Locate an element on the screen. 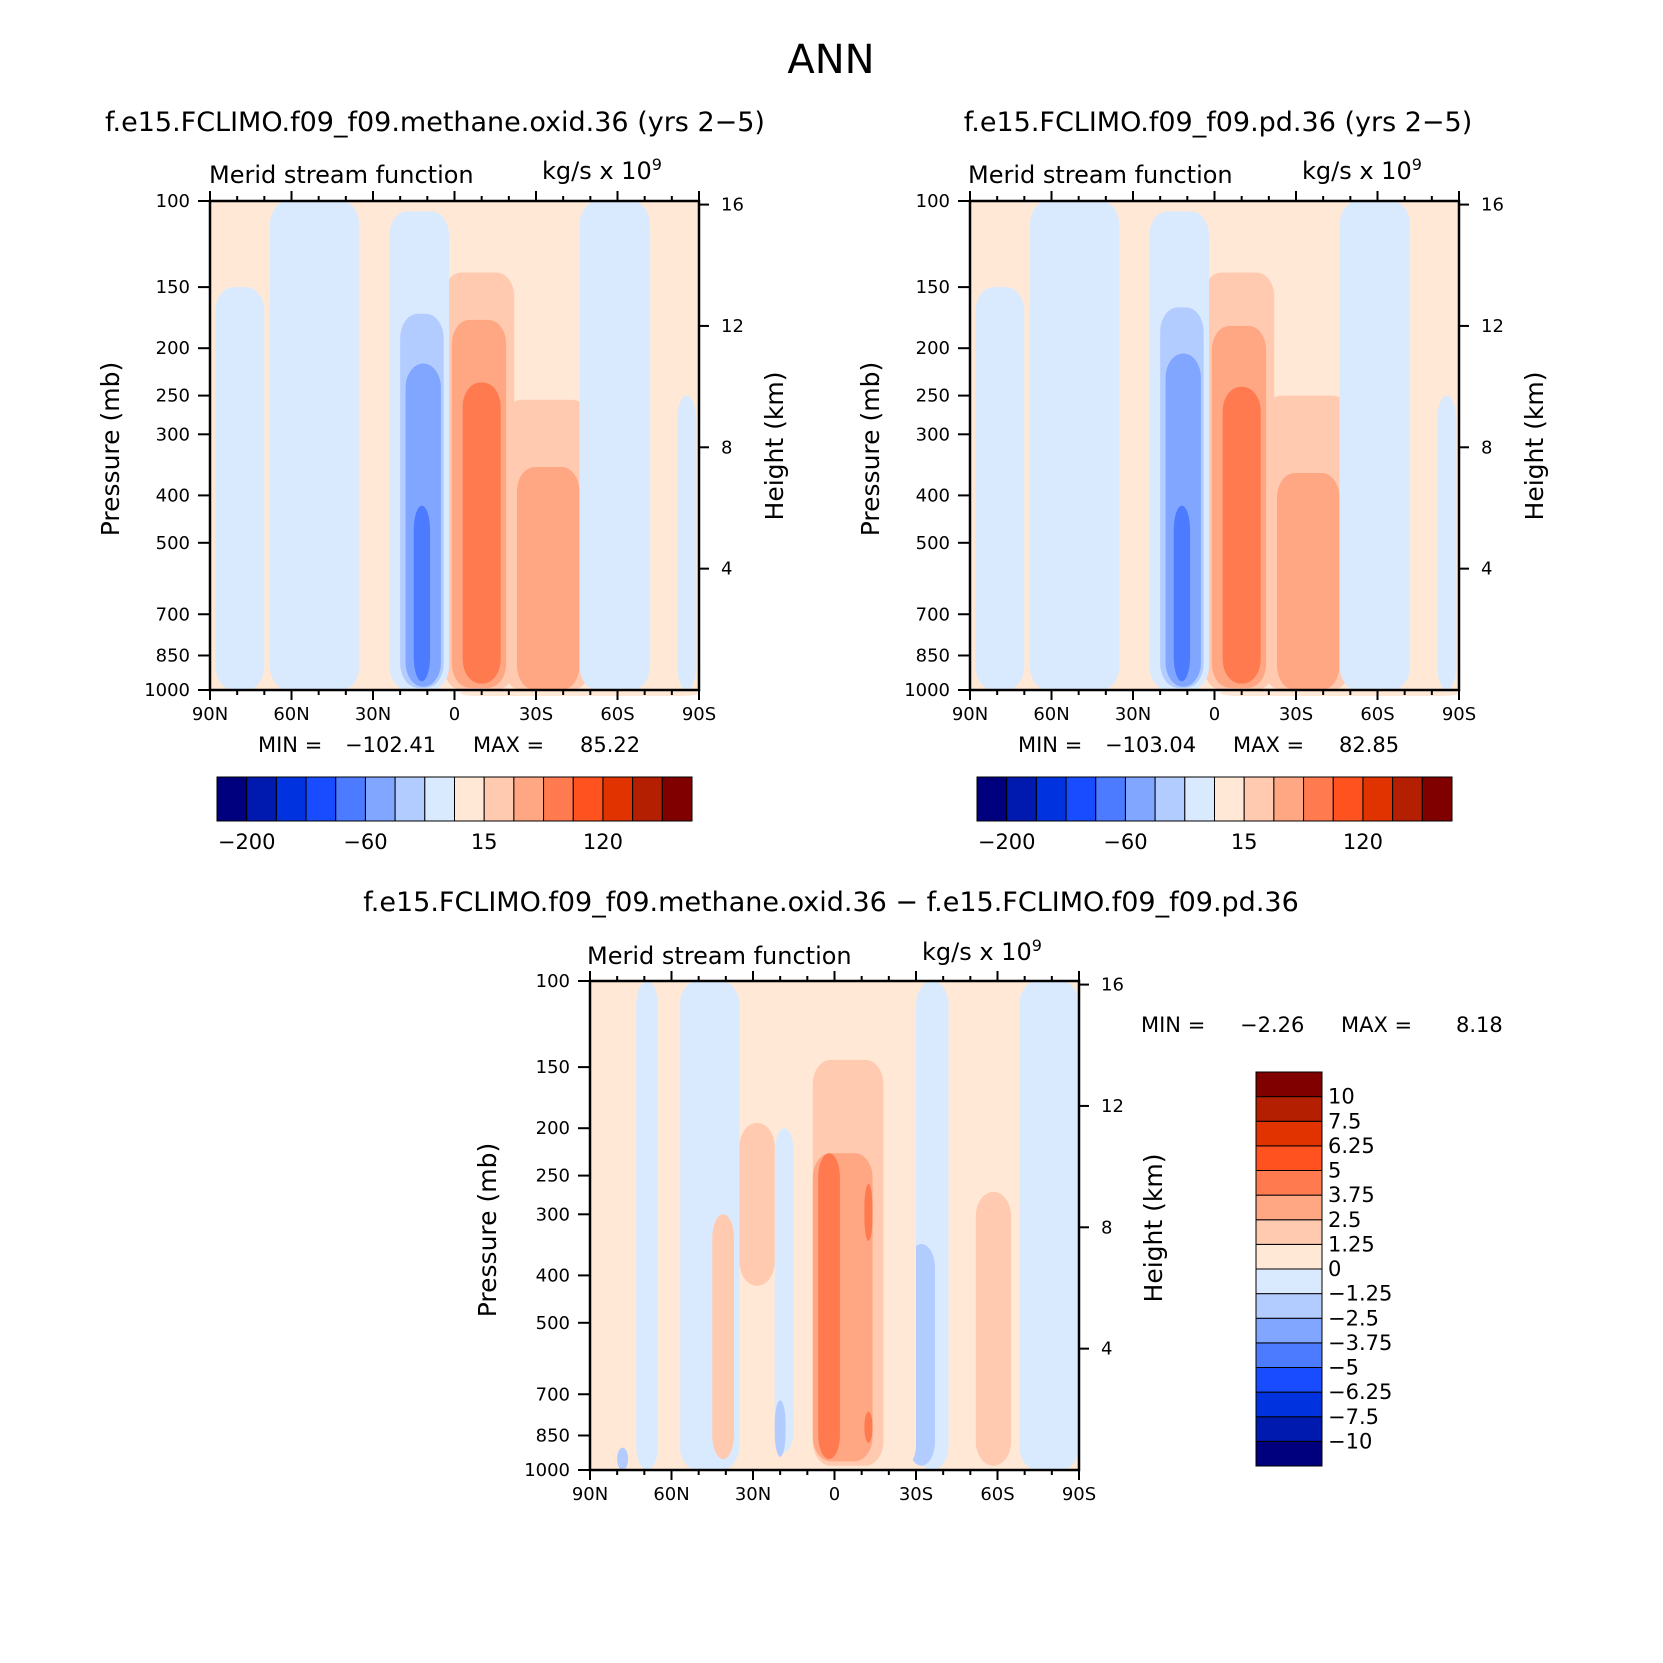 This screenshot has width=1663, height=1663. colorbar-label: −200 is located at coordinates (247, 842).